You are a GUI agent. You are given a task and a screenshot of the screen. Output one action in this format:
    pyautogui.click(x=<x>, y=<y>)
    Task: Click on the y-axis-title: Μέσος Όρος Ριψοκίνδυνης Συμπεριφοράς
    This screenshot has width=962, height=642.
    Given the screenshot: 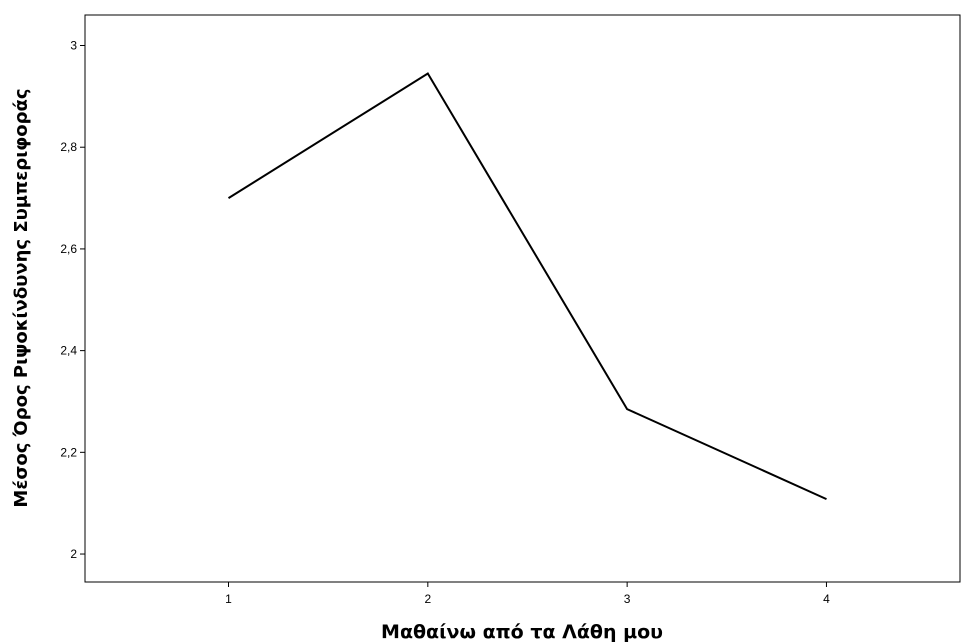 What is the action you would take?
    pyautogui.click(x=21, y=297)
    